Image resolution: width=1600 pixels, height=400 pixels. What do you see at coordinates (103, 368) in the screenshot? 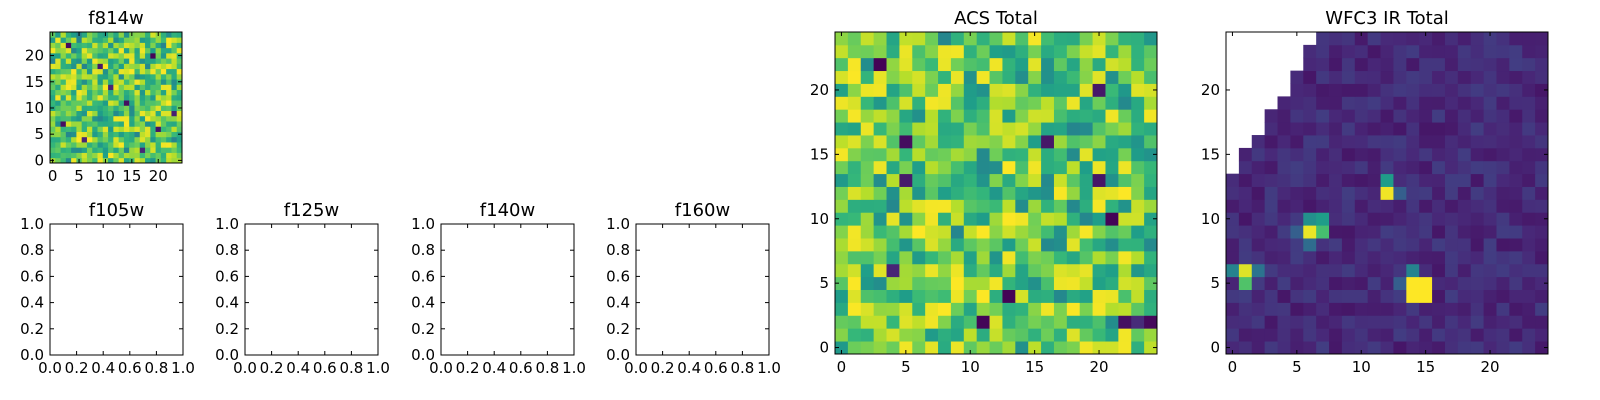
I see `x-tick-label: 0.4` at bounding box center [103, 368].